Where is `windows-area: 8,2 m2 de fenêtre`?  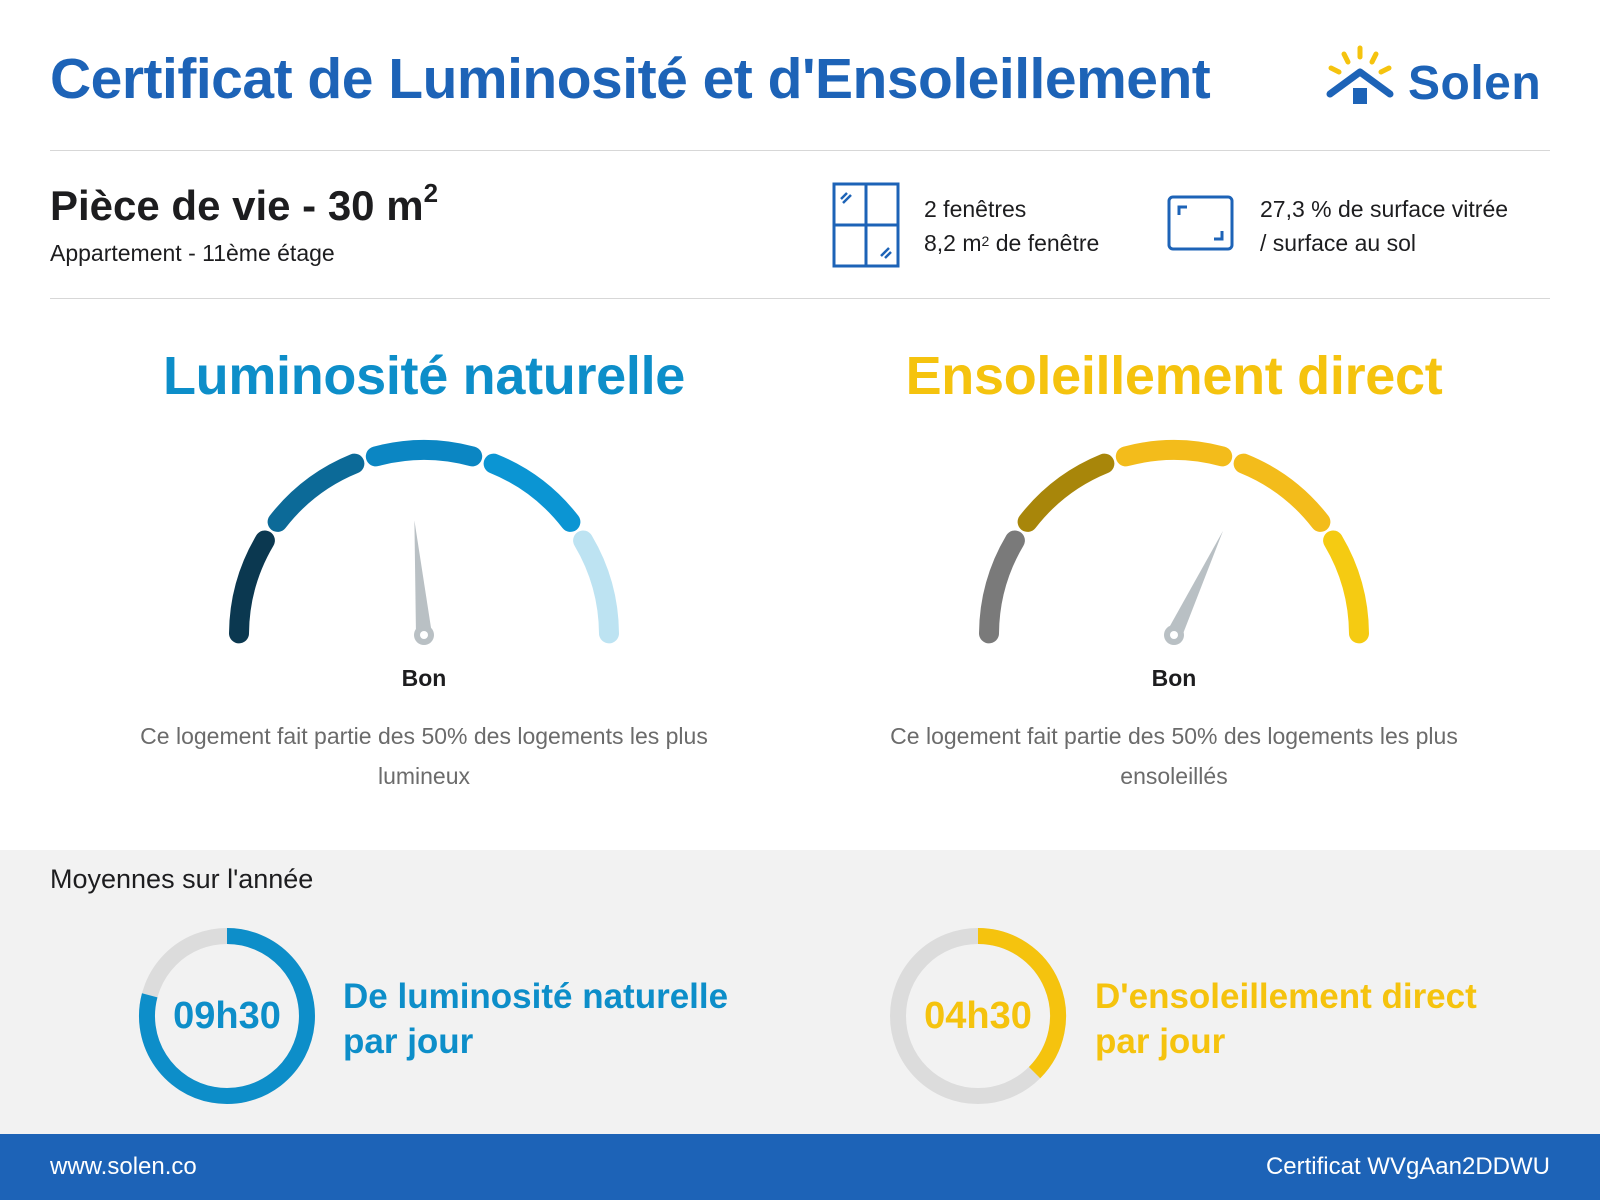 windows-area: 8,2 m2 de fenêtre is located at coordinates (1012, 243).